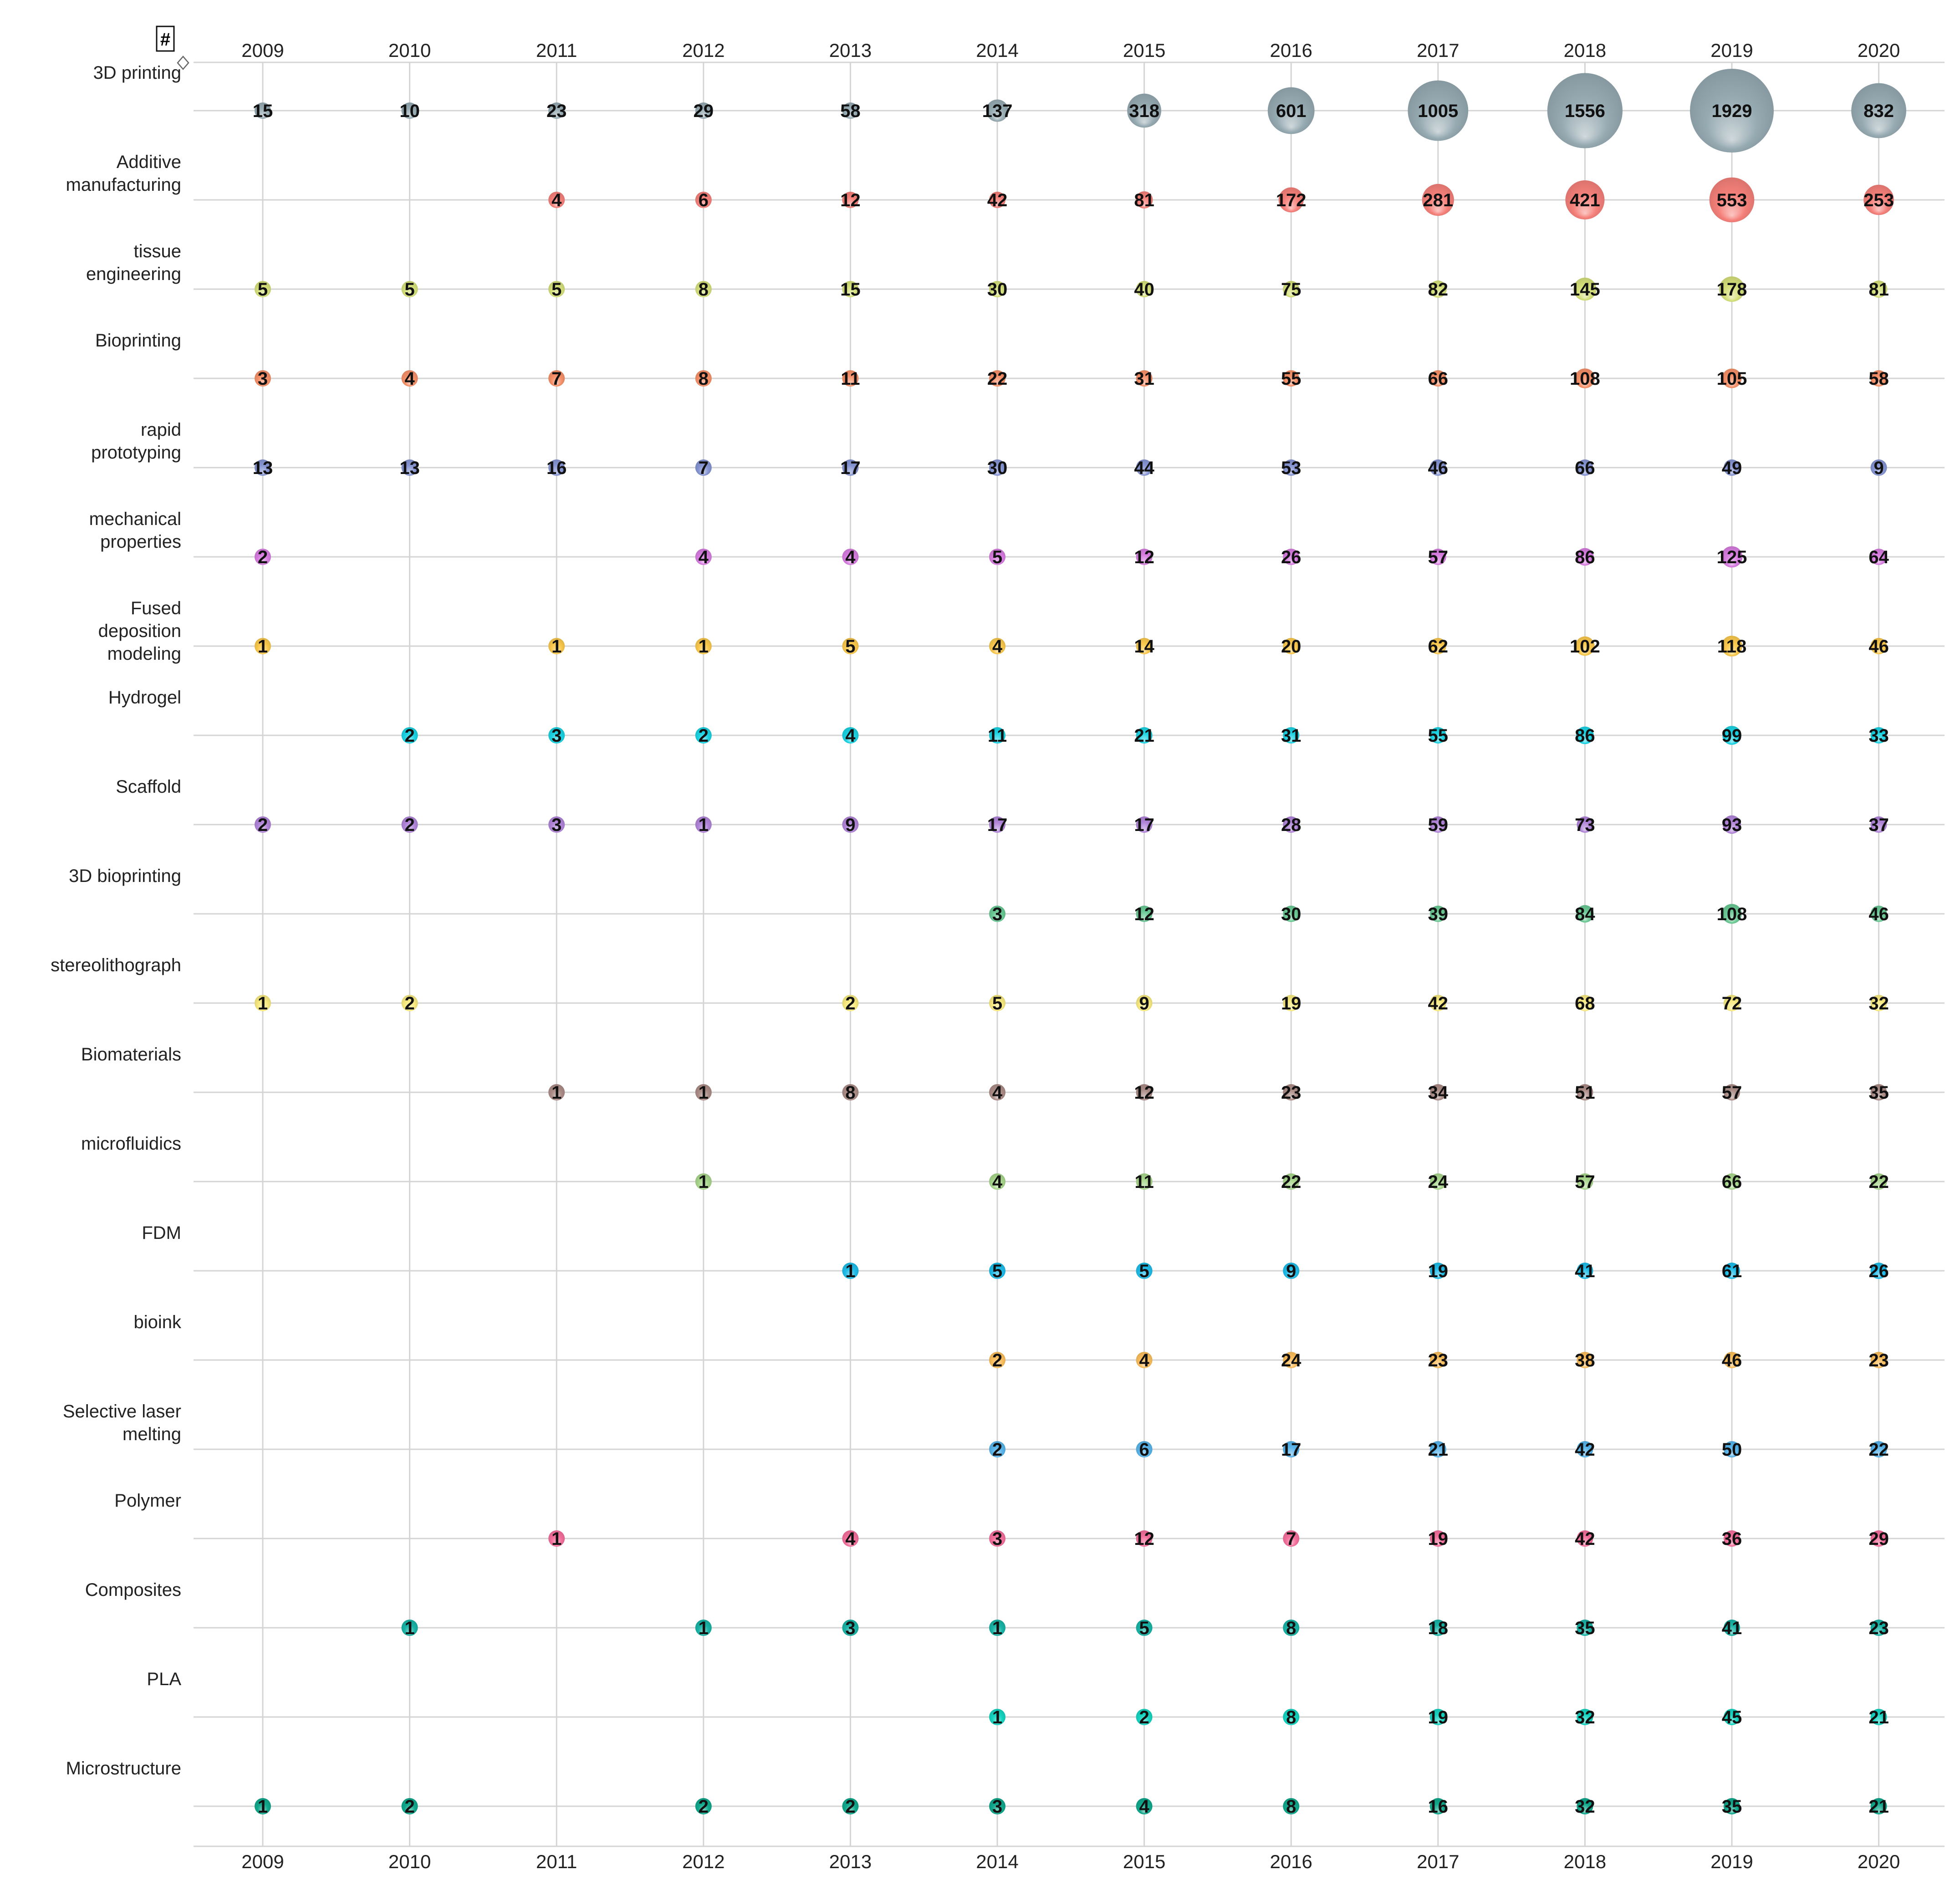  What do you see at coordinates (183, 63) in the screenshot?
I see `sort-diamond-icon` at bounding box center [183, 63].